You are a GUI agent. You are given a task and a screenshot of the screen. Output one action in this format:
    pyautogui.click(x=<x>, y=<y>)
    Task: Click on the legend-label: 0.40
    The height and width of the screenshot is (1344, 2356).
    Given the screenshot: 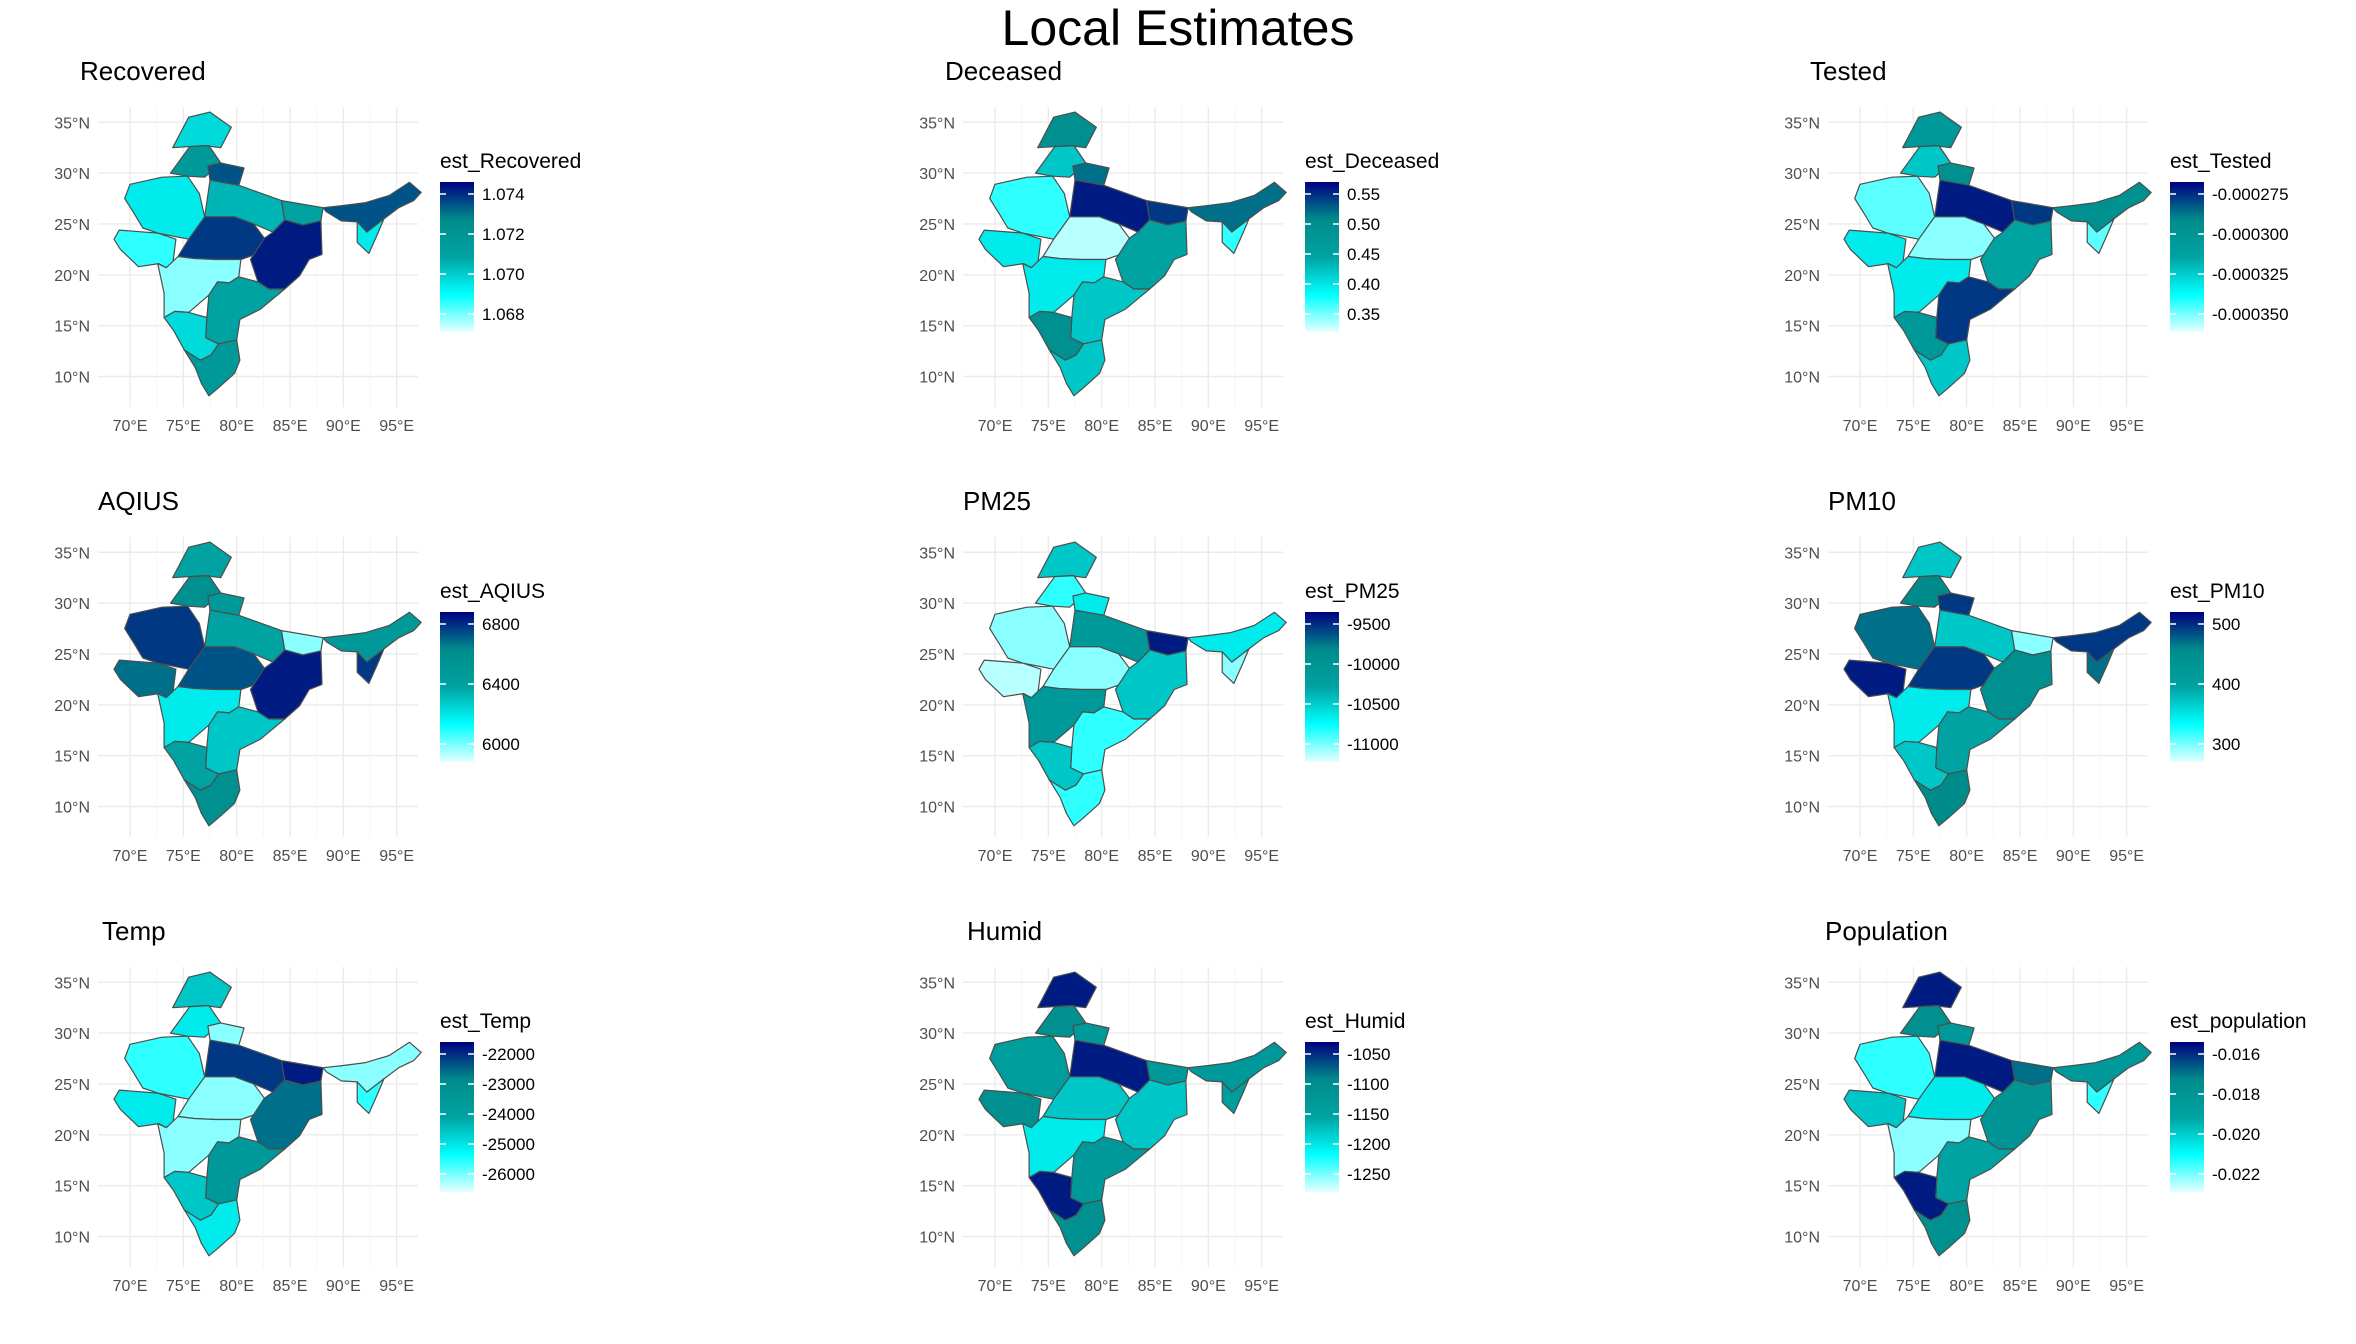 What is the action you would take?
    pyautogui.click(x=1363, y=284)
    